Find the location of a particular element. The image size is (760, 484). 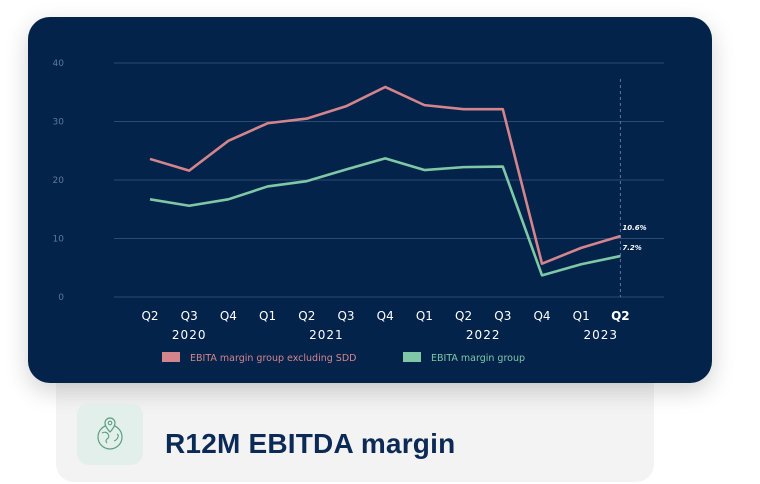

year-label: 2021 is located at coordinates (326, 335).